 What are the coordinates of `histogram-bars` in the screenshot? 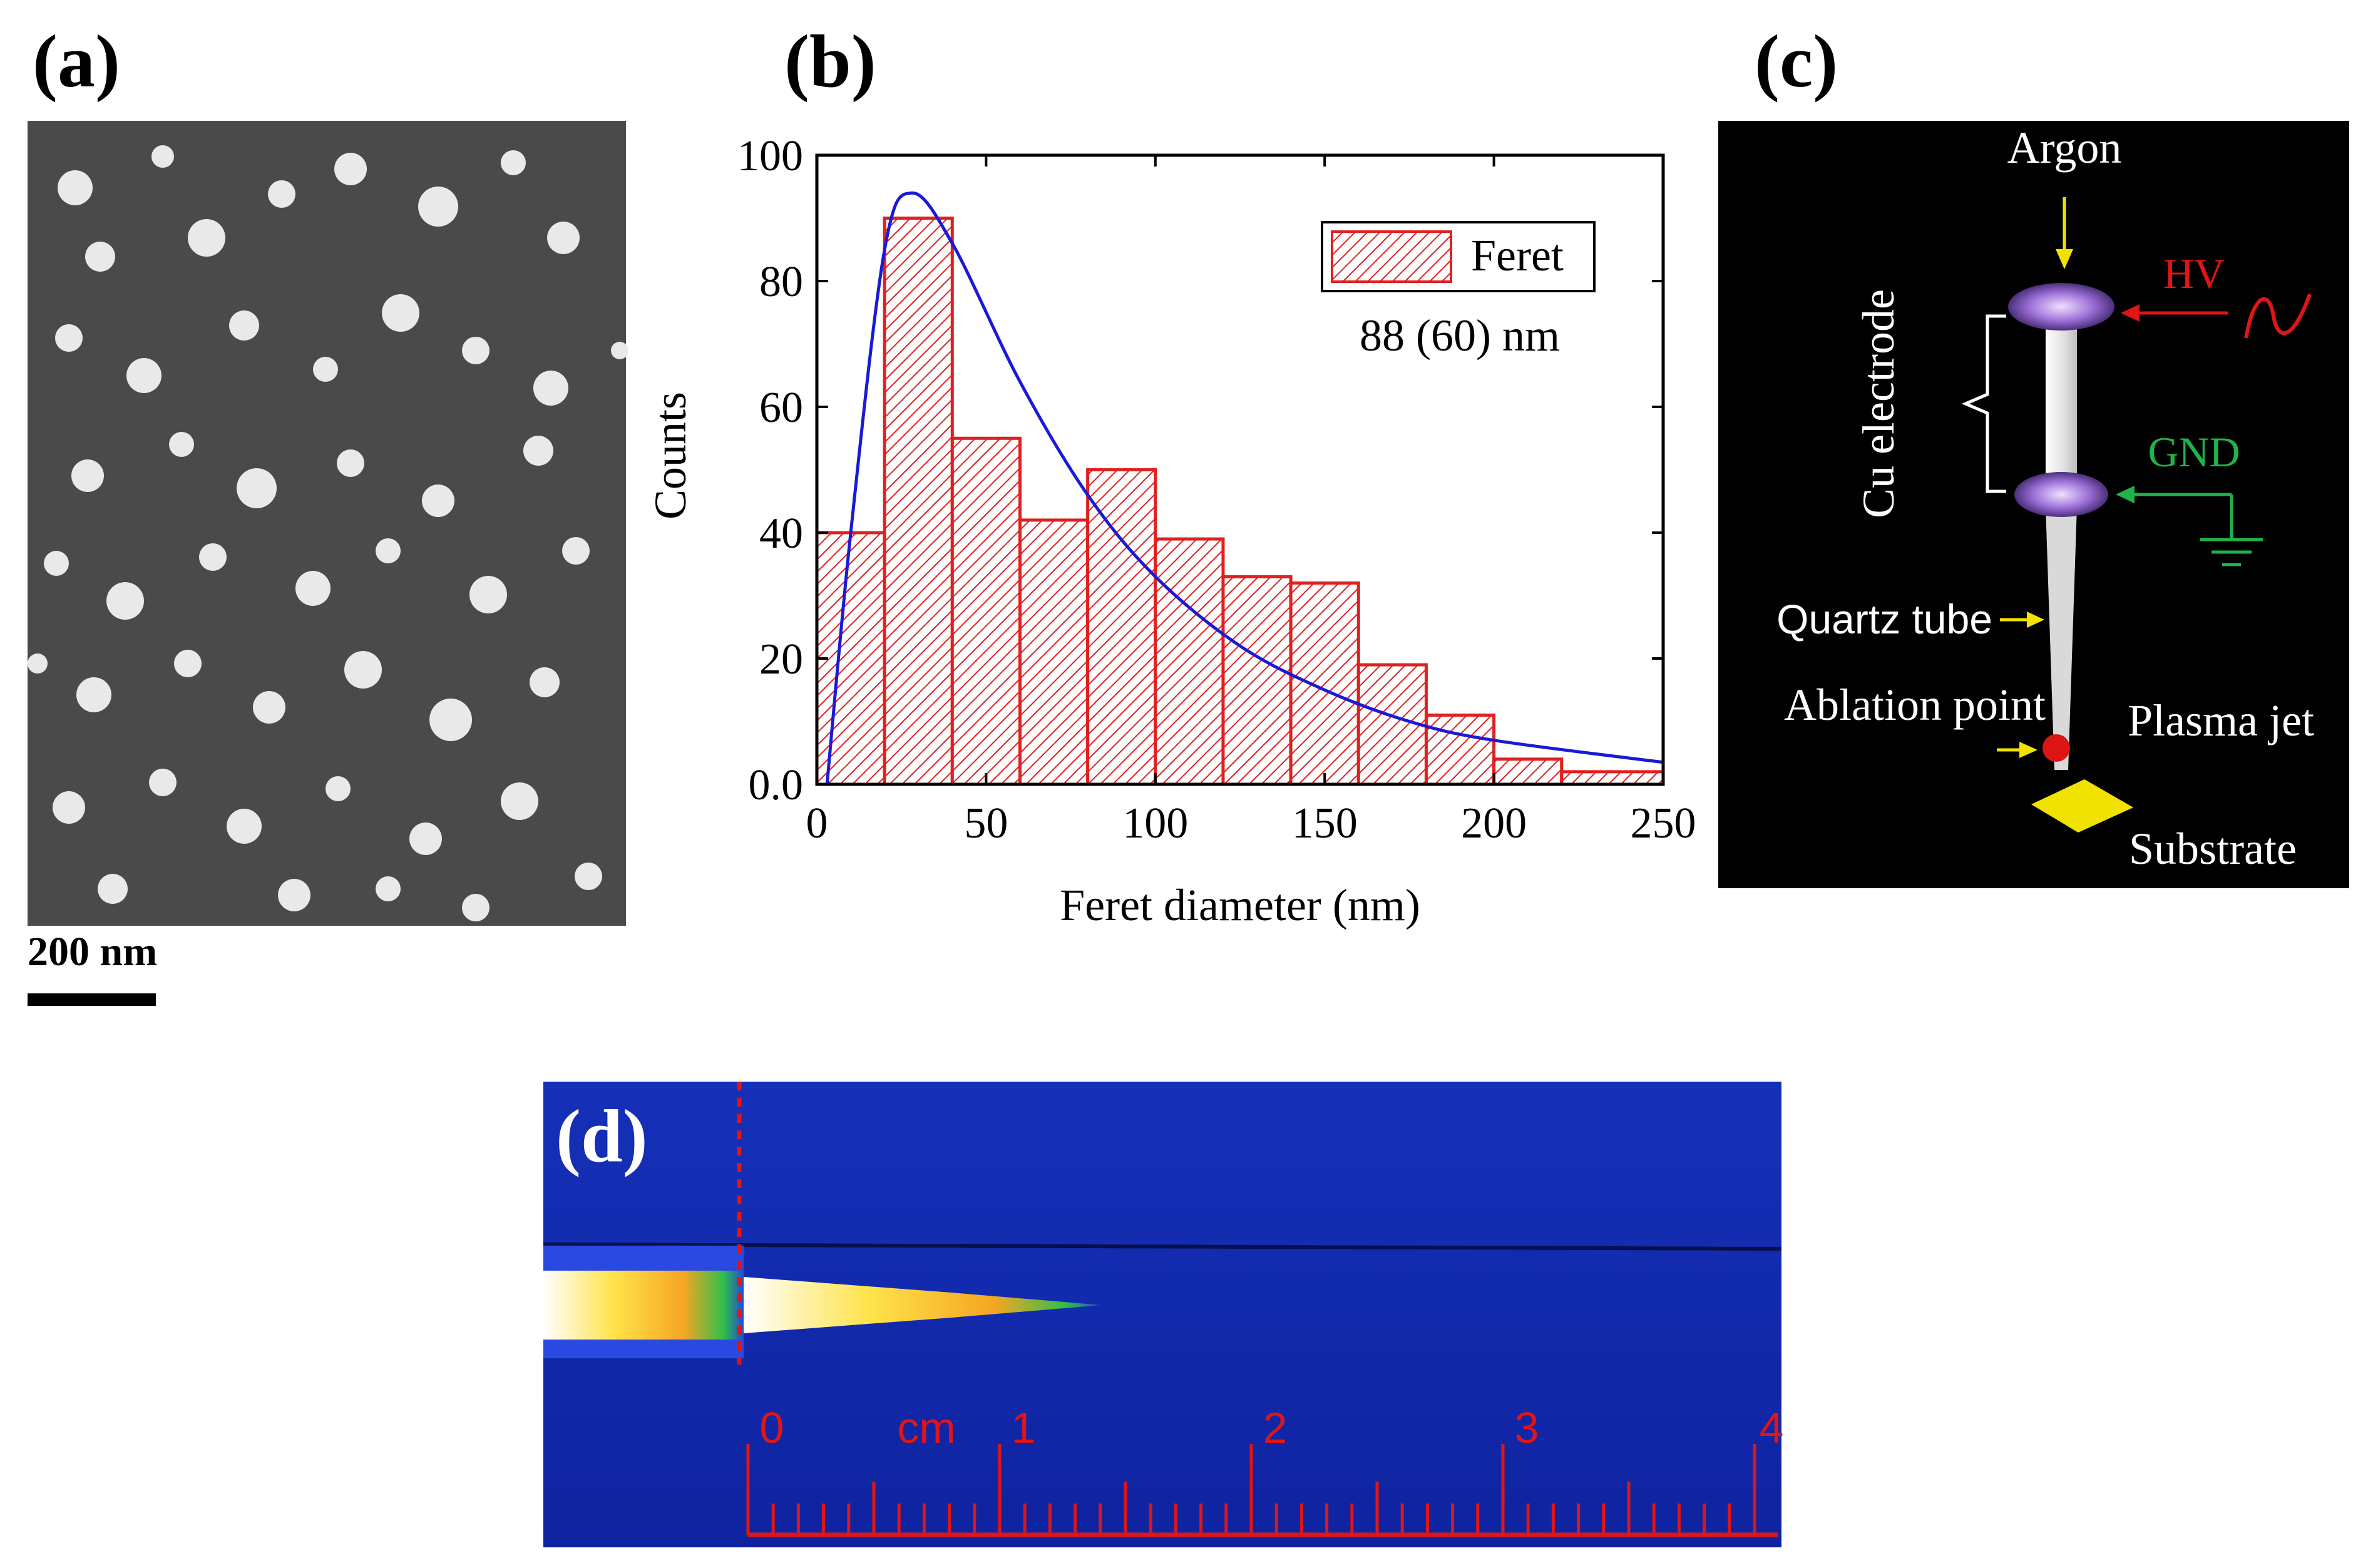 It's located at (1240, 501).